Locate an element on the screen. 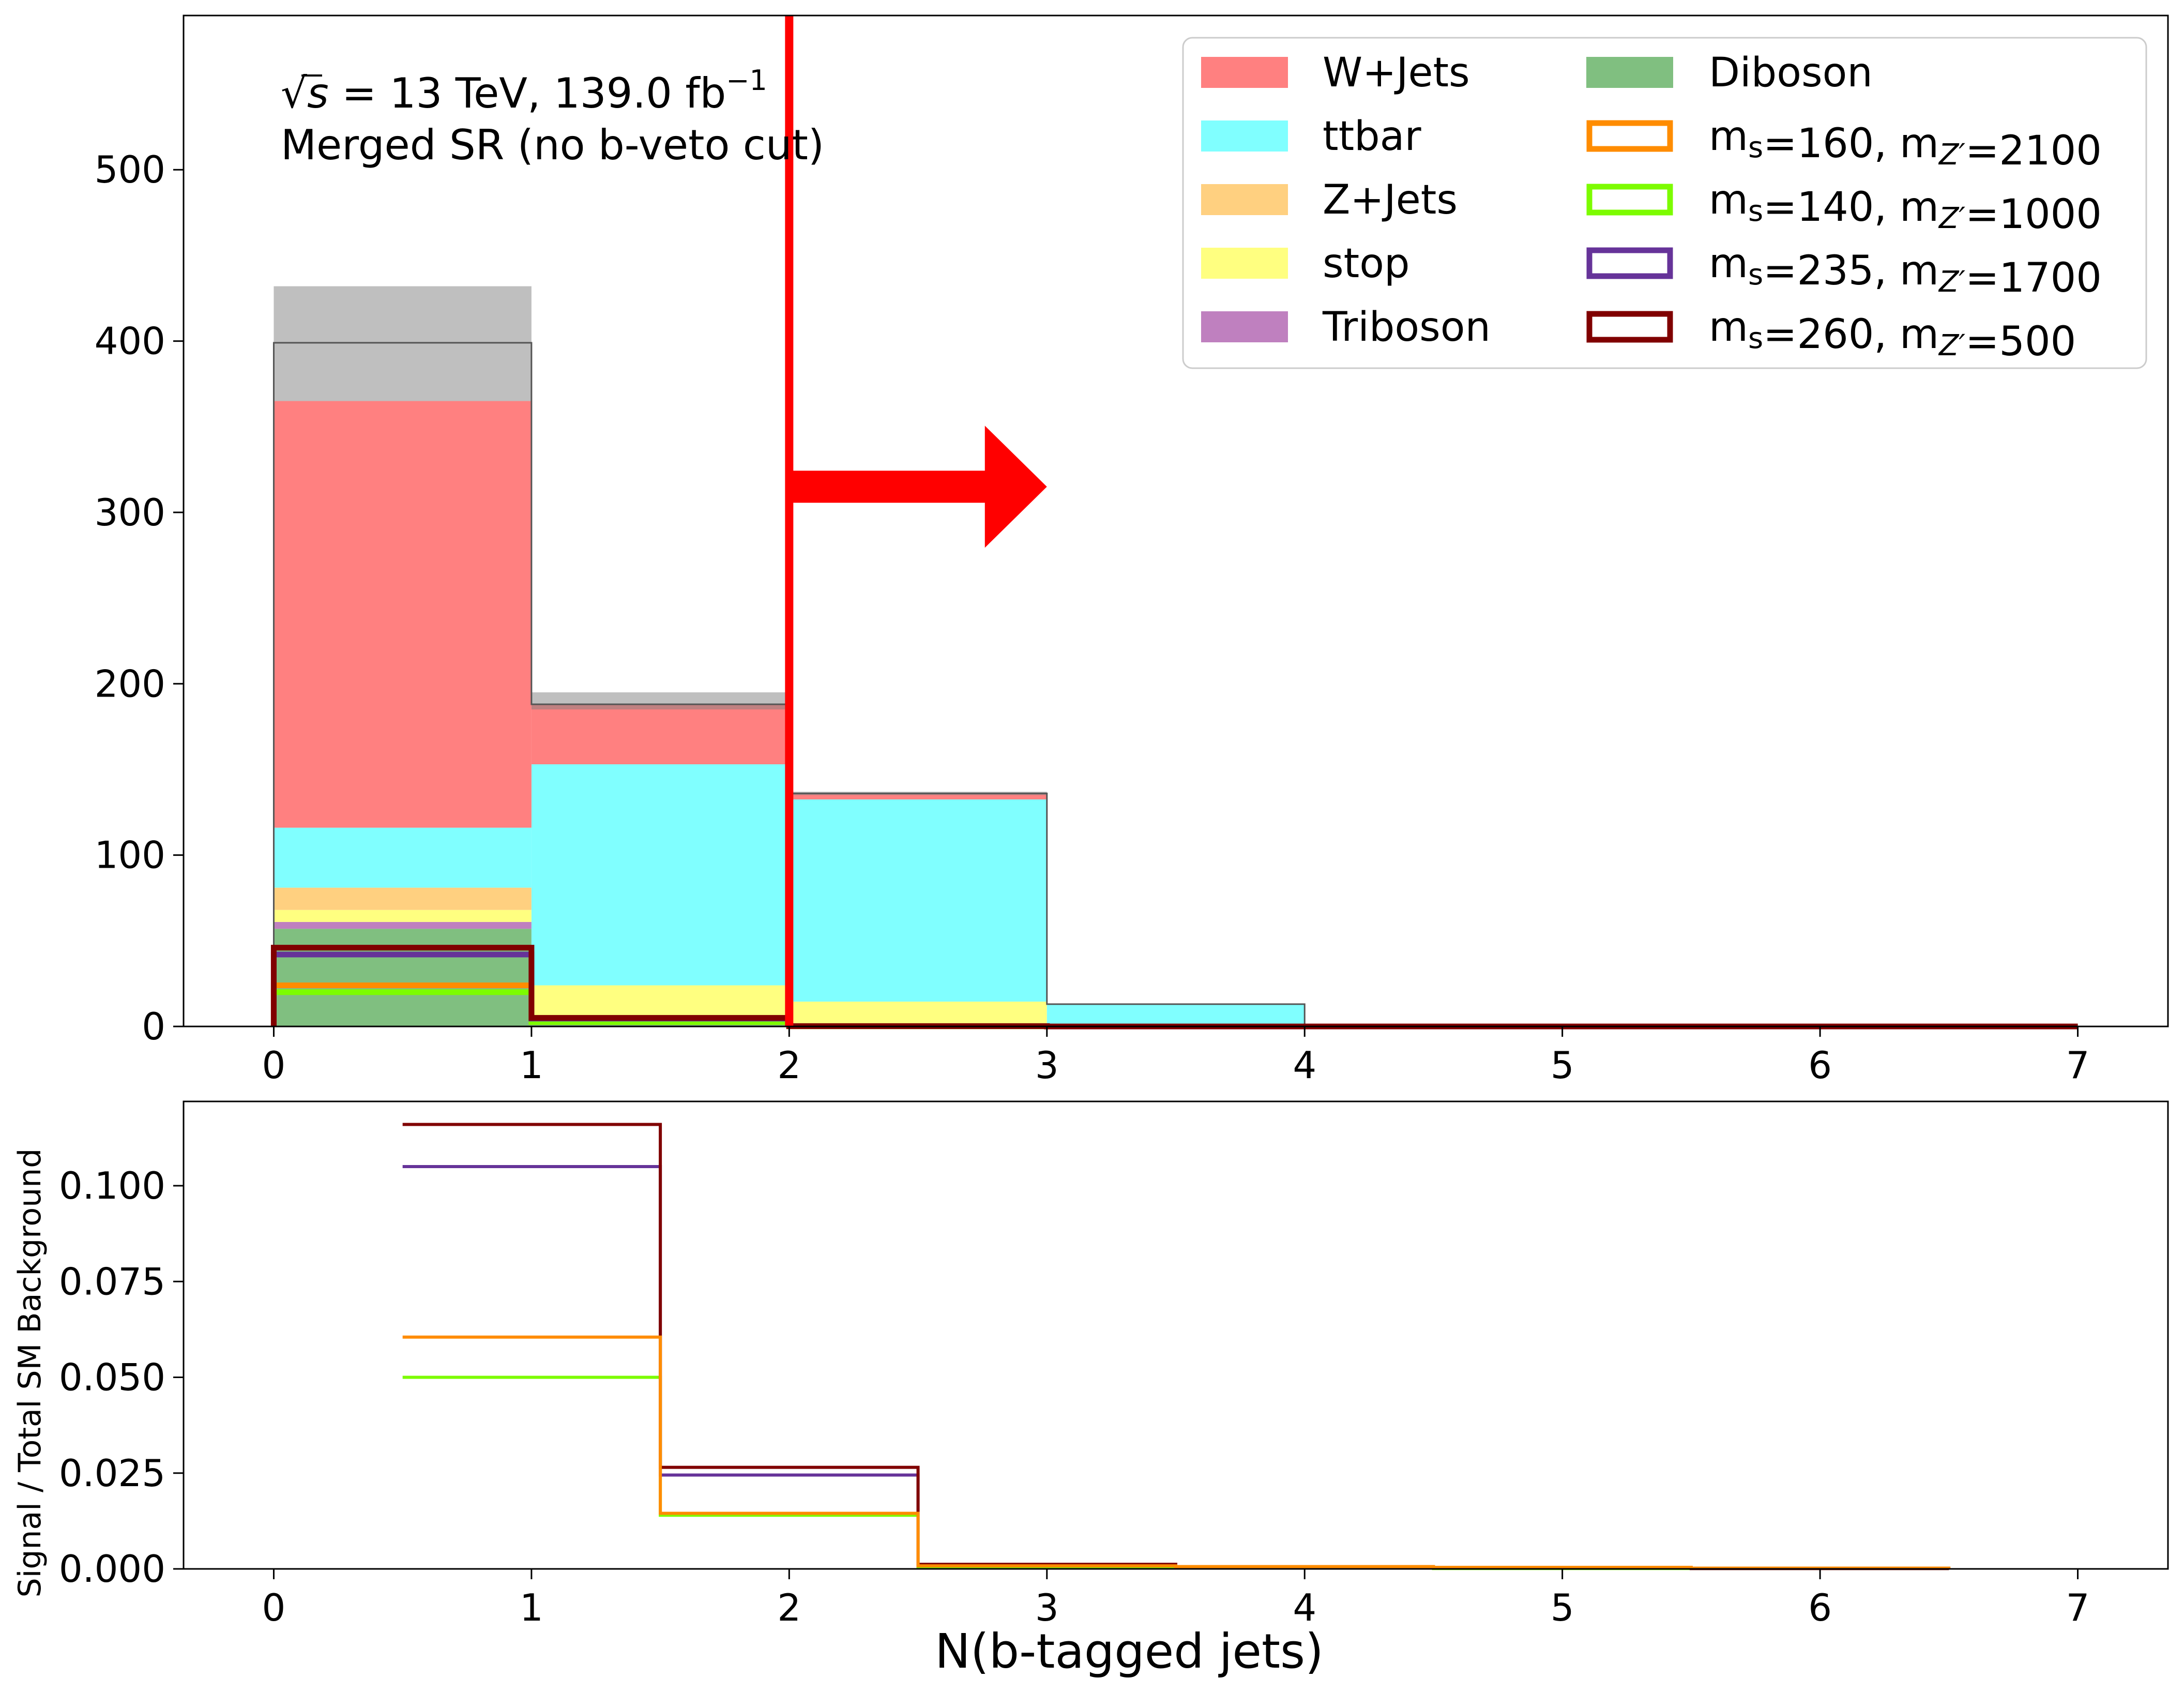 This screenshot has width=2184, height=1693. ratio-y-tick-label-0.025: 0.025 is located at coordinates (112, 1473).